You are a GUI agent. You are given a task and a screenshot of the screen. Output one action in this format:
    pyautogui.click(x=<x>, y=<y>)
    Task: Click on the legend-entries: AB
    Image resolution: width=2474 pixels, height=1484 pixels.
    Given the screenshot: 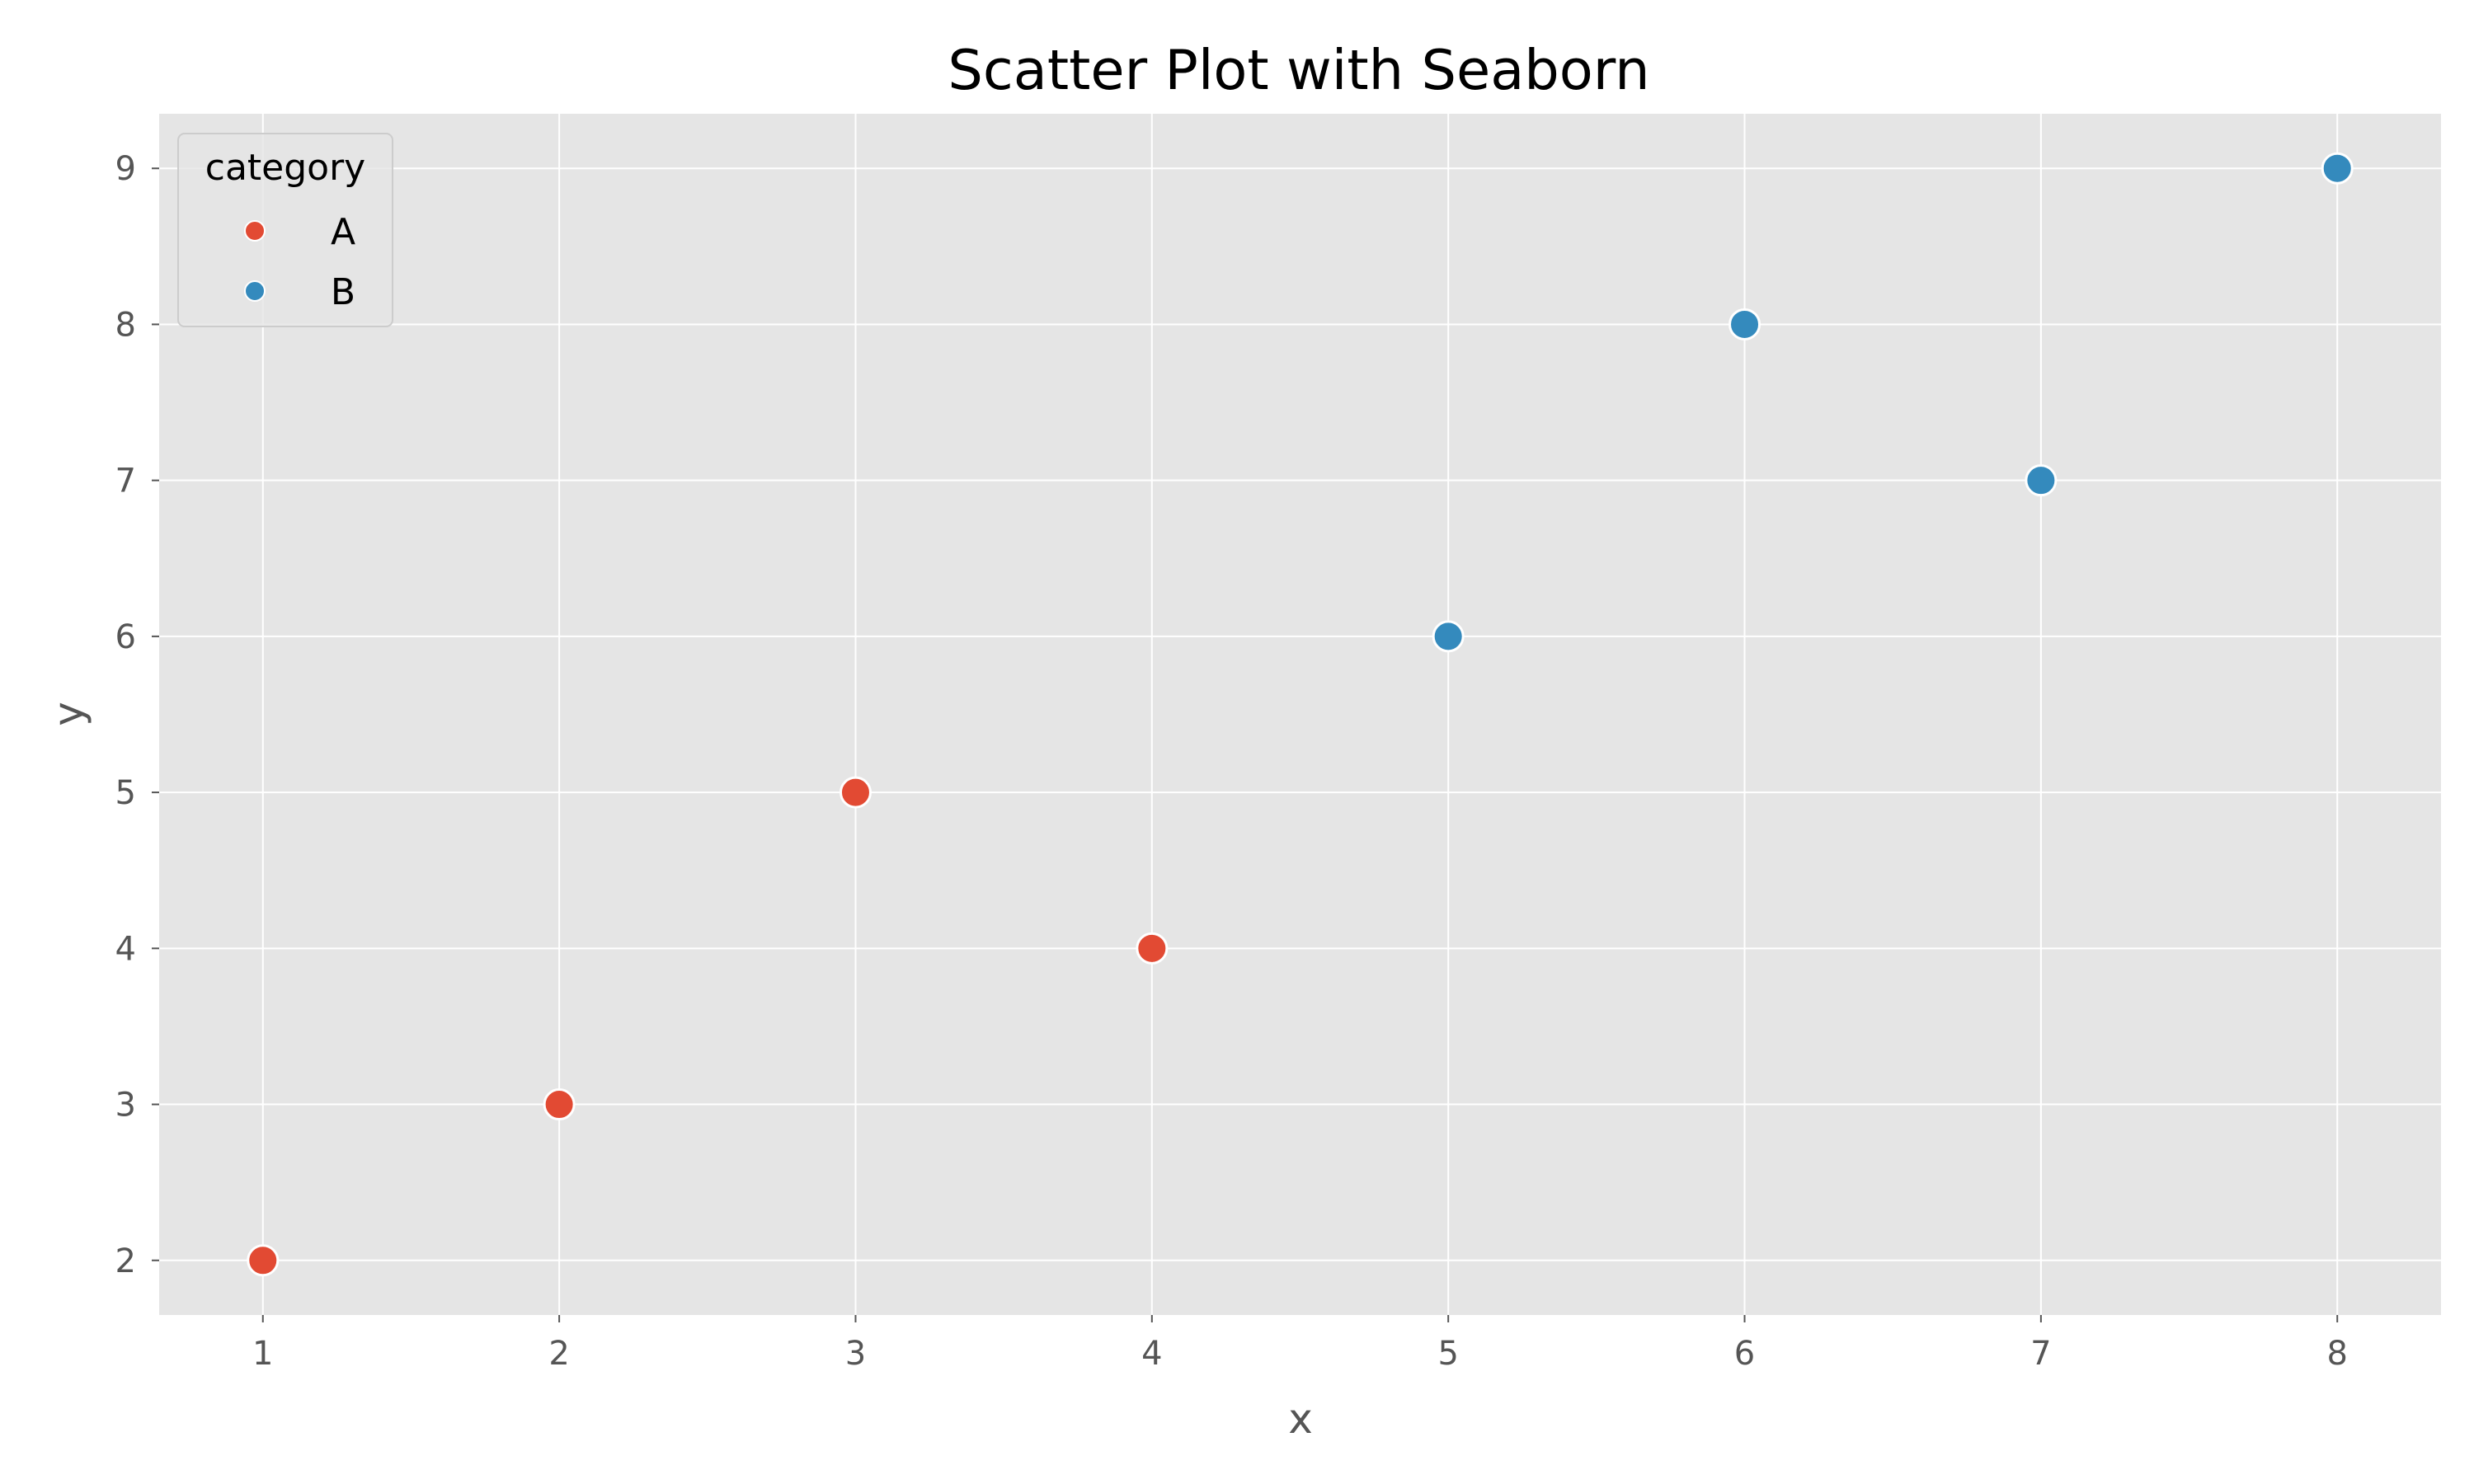 What is the action you would take?
    pyautogui.click(x=299, y=262)
    